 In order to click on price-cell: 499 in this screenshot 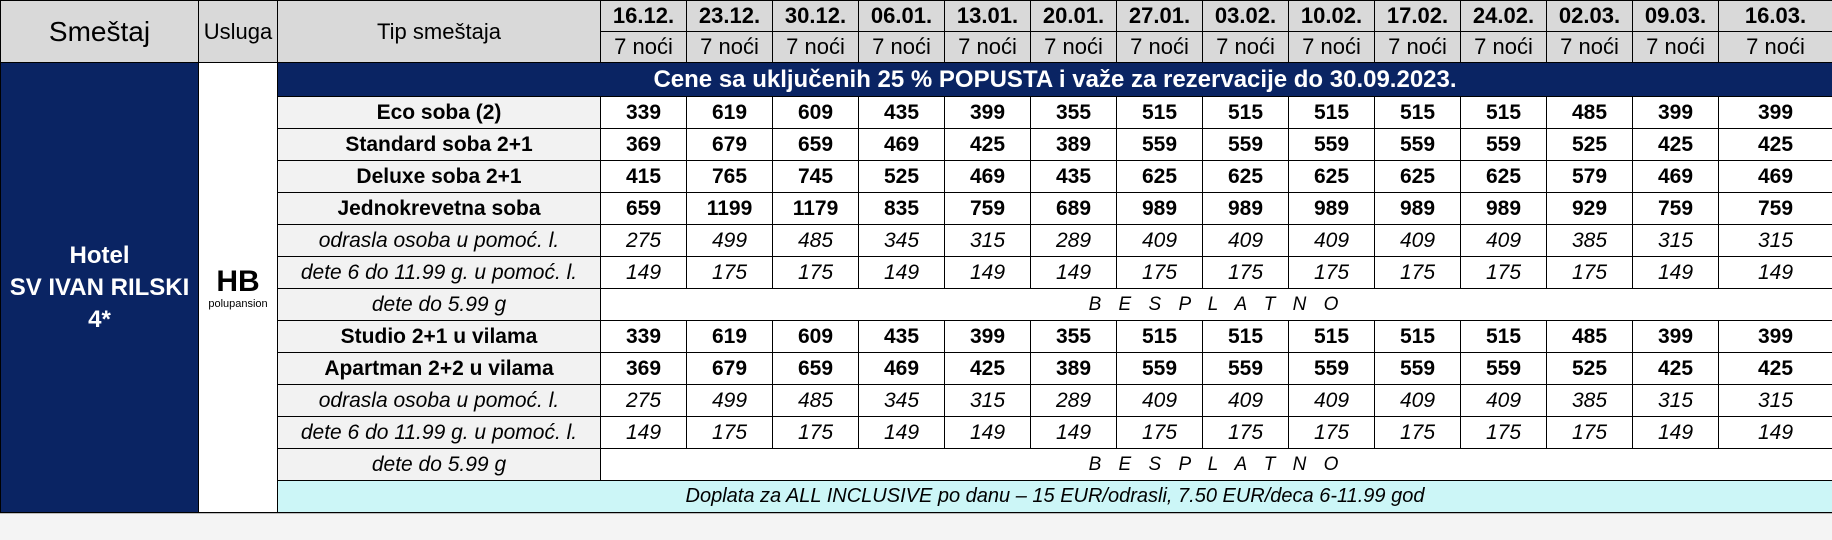, I will do `click(730, 241)`.